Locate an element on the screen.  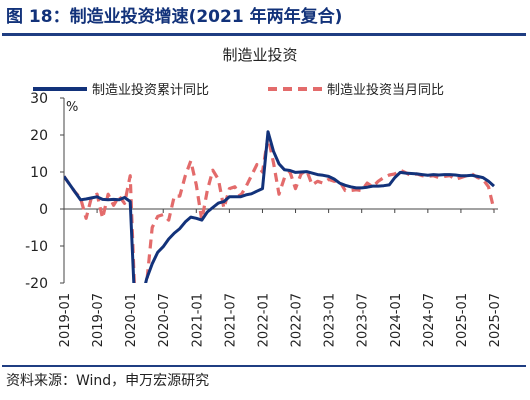
legend-label-monthly: 制造业投资当月同比 is located at coordinates (385, 90).